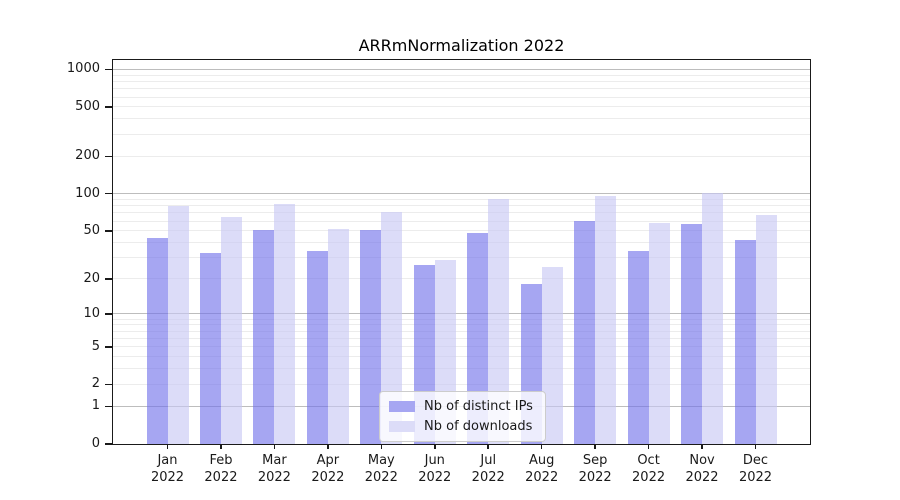  I want to click on bar-downloads-nov, so click(713, 318).